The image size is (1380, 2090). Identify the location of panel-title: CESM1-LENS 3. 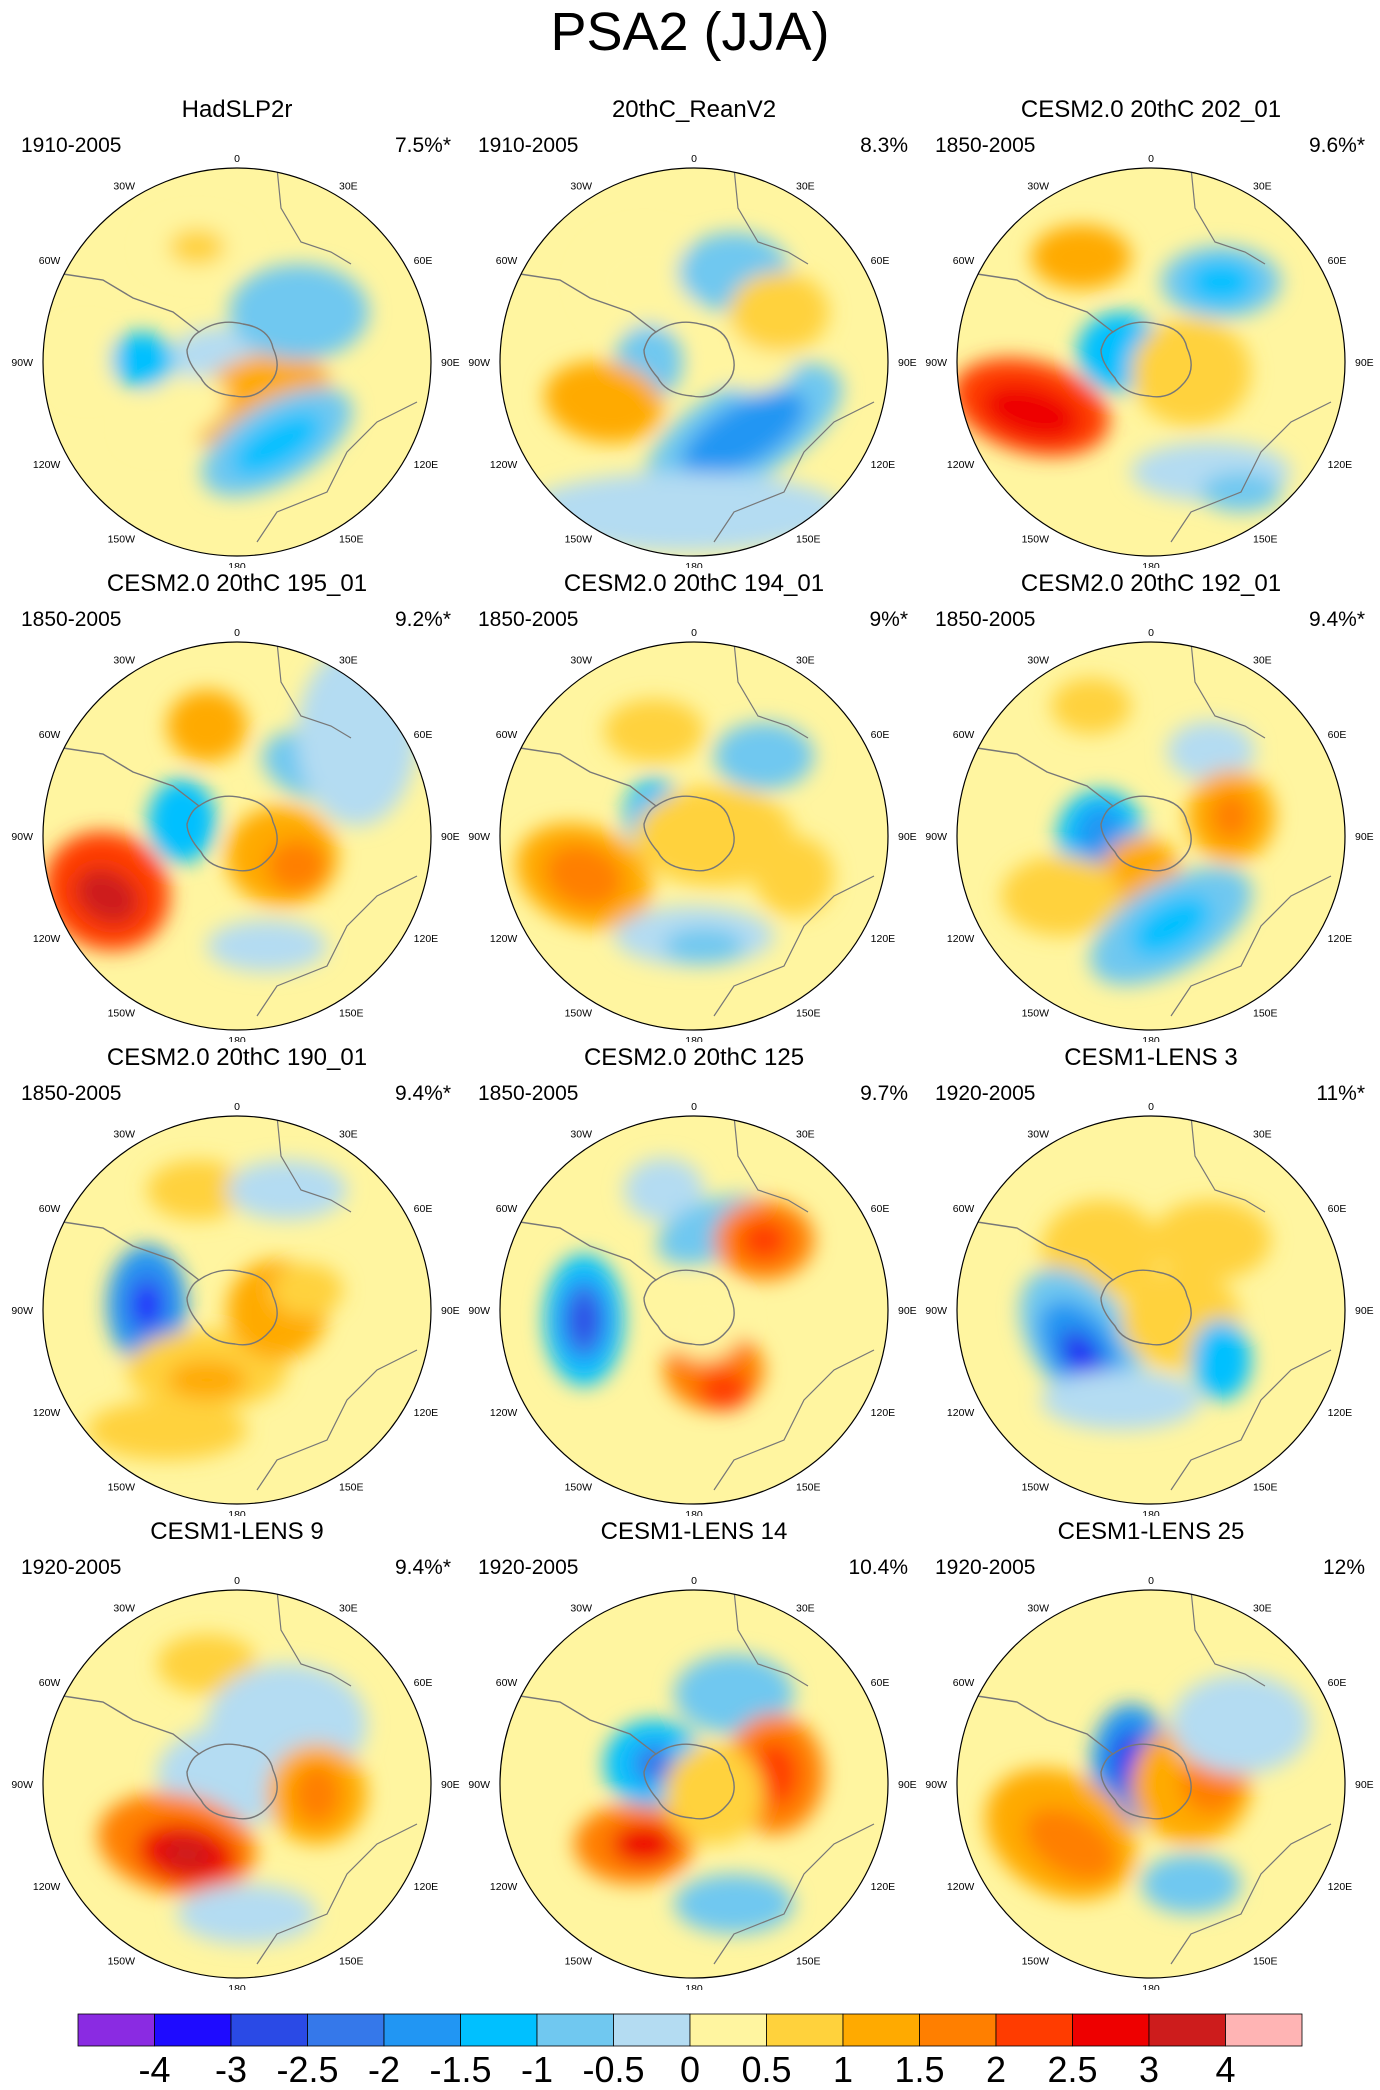
(1151, 1057).